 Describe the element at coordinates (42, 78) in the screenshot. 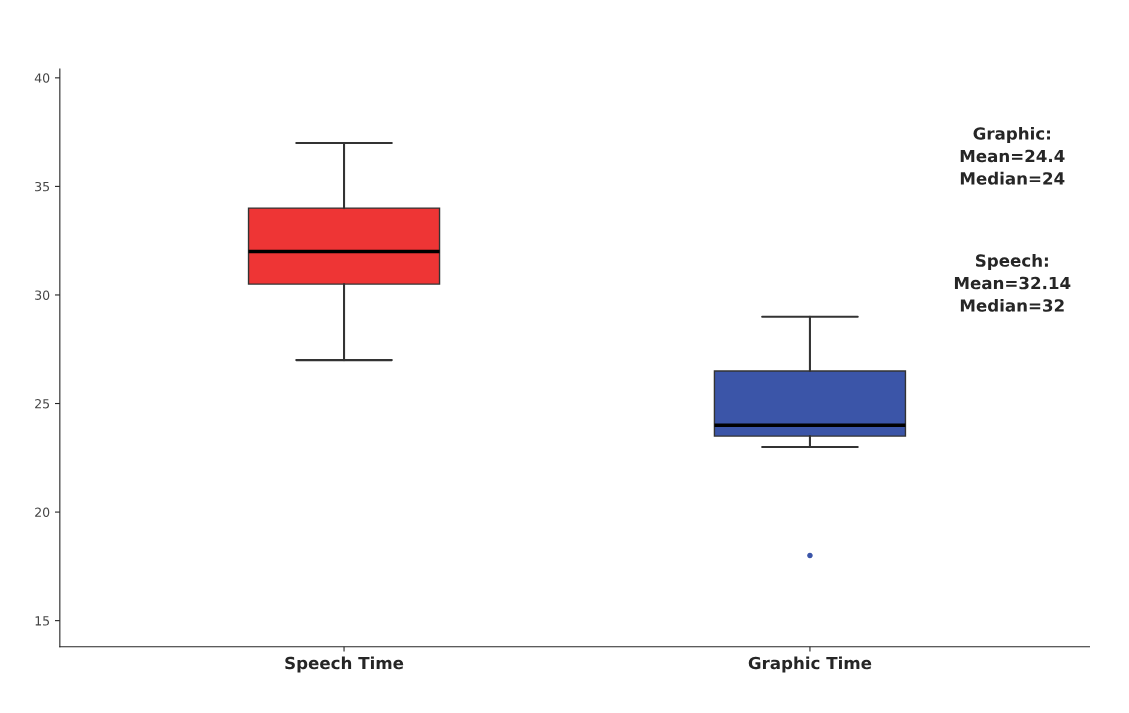

I see `y-tick-label: 40` at that location.